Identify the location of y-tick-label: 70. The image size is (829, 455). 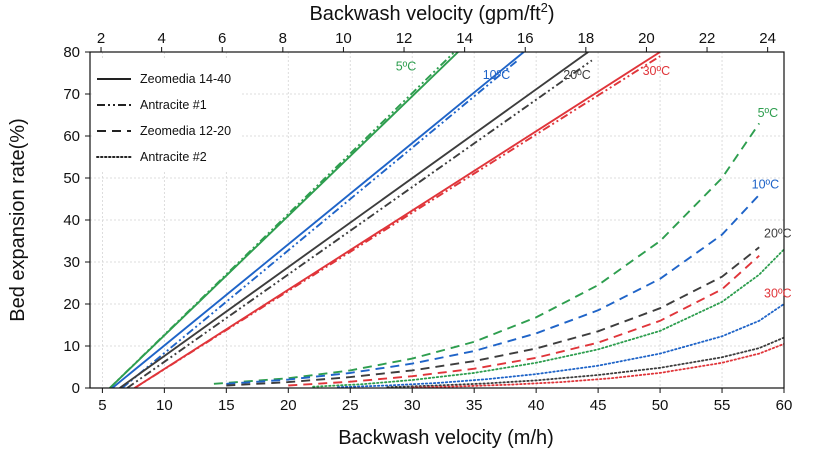
(71, 94).